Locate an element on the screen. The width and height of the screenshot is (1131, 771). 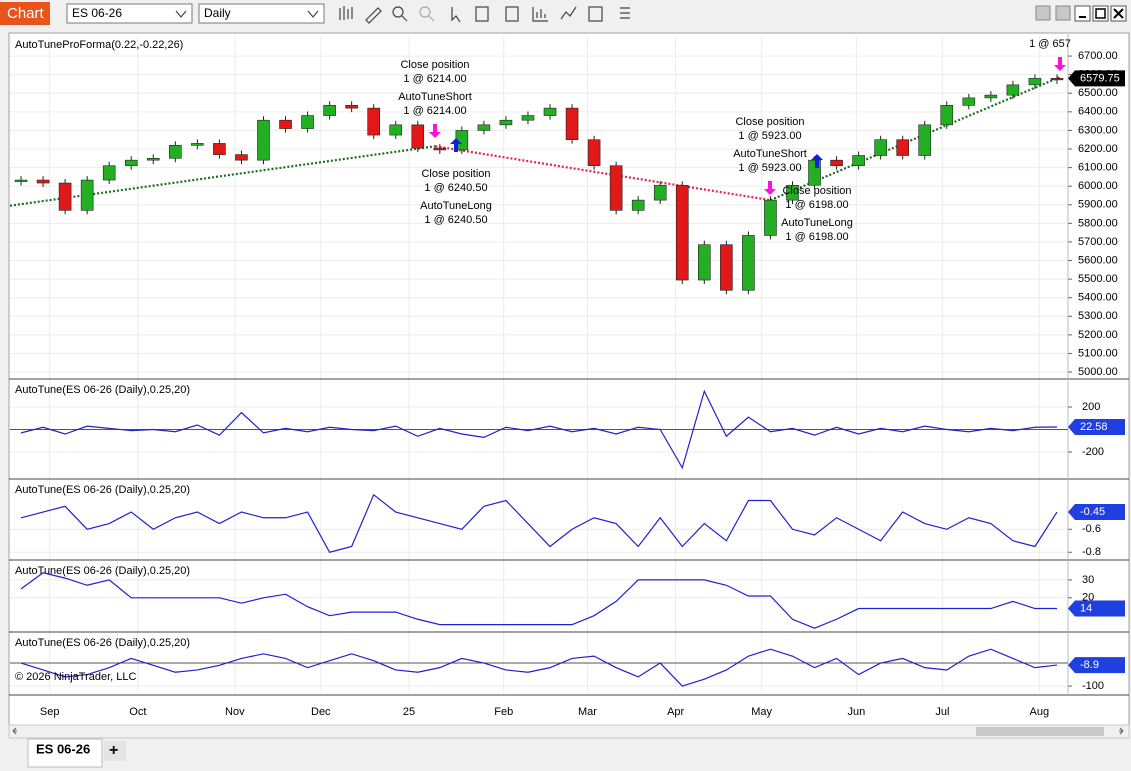
close-icon is located at coordinates (1118, 13).